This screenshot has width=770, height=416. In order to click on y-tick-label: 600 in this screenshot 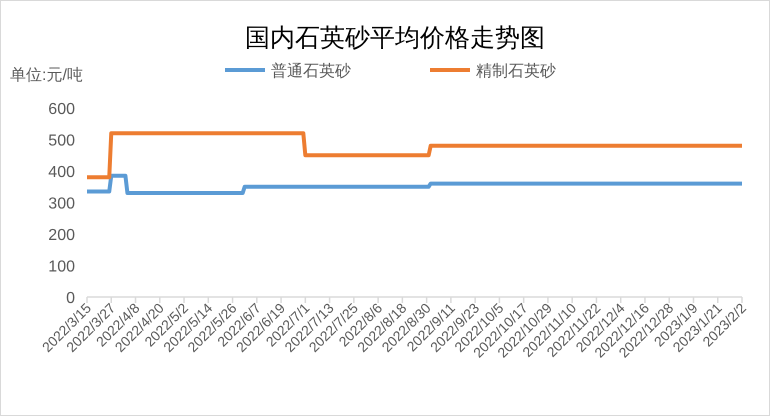, I will do `click(62, 109)`.